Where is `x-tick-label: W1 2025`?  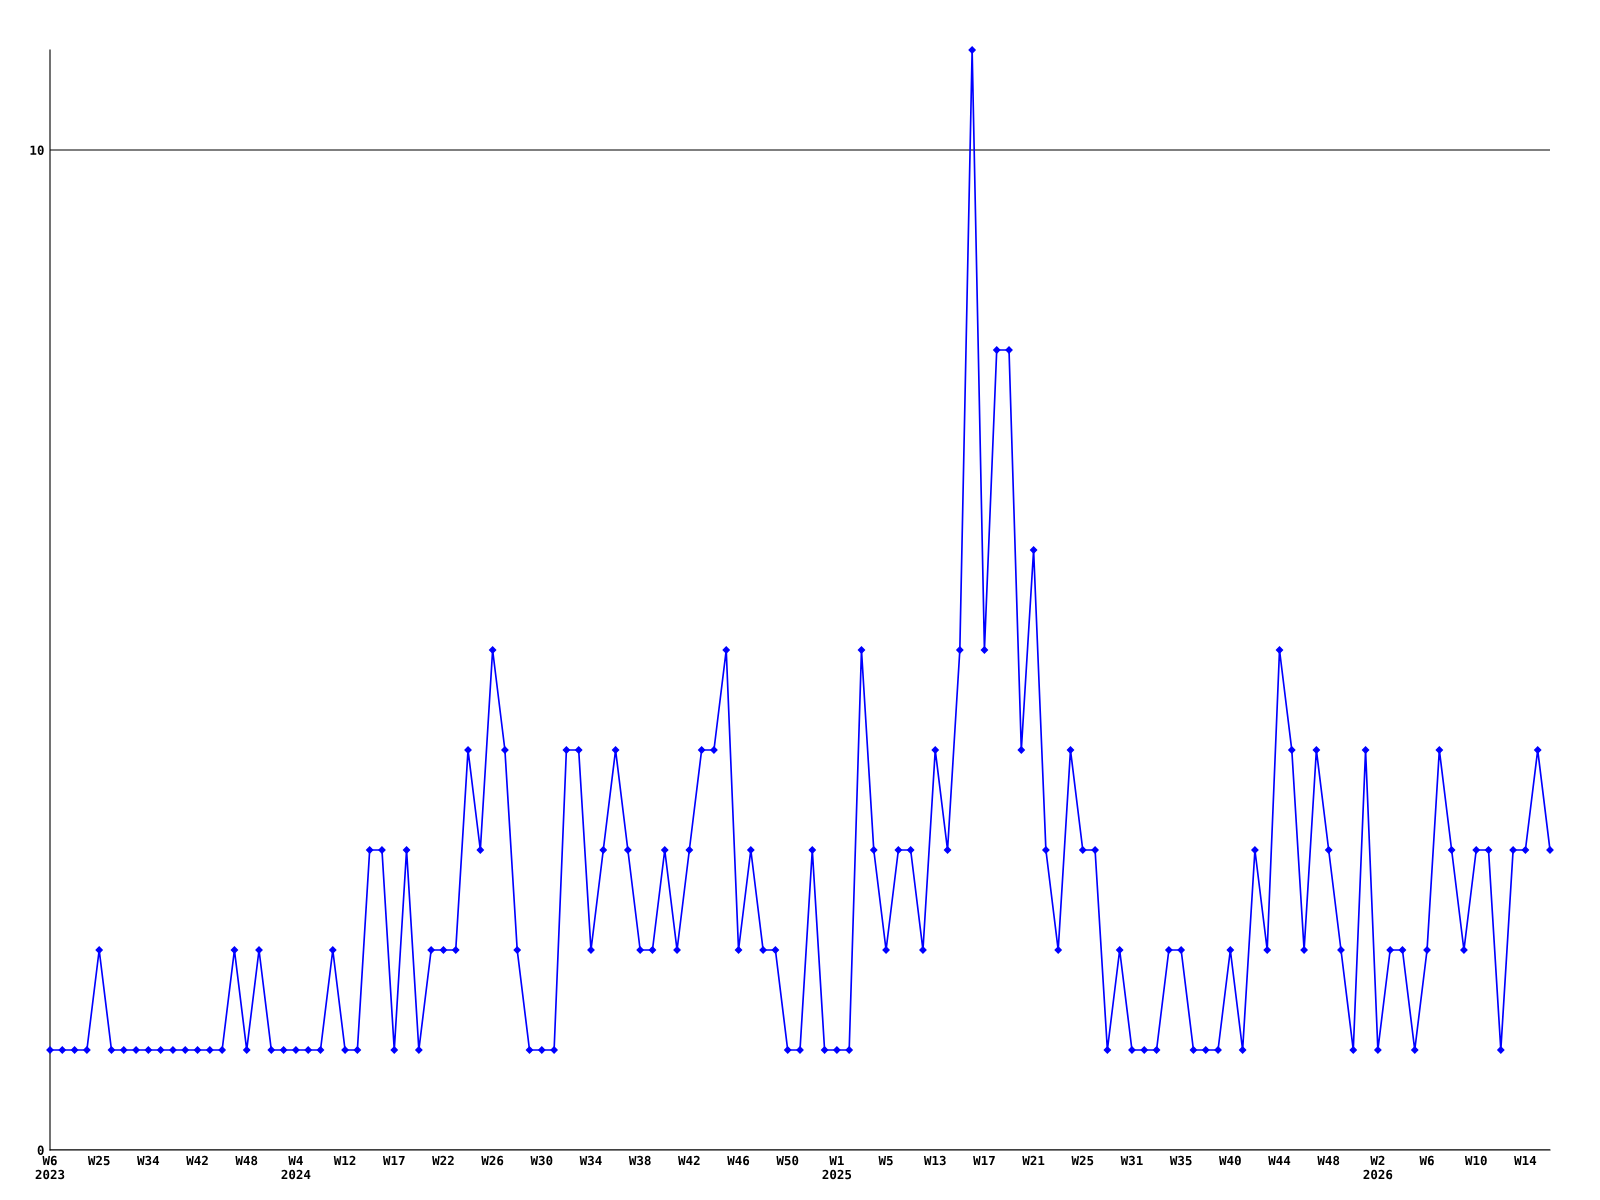 x-tick-label: W1 2025 is located at coordinates (837, 1167).